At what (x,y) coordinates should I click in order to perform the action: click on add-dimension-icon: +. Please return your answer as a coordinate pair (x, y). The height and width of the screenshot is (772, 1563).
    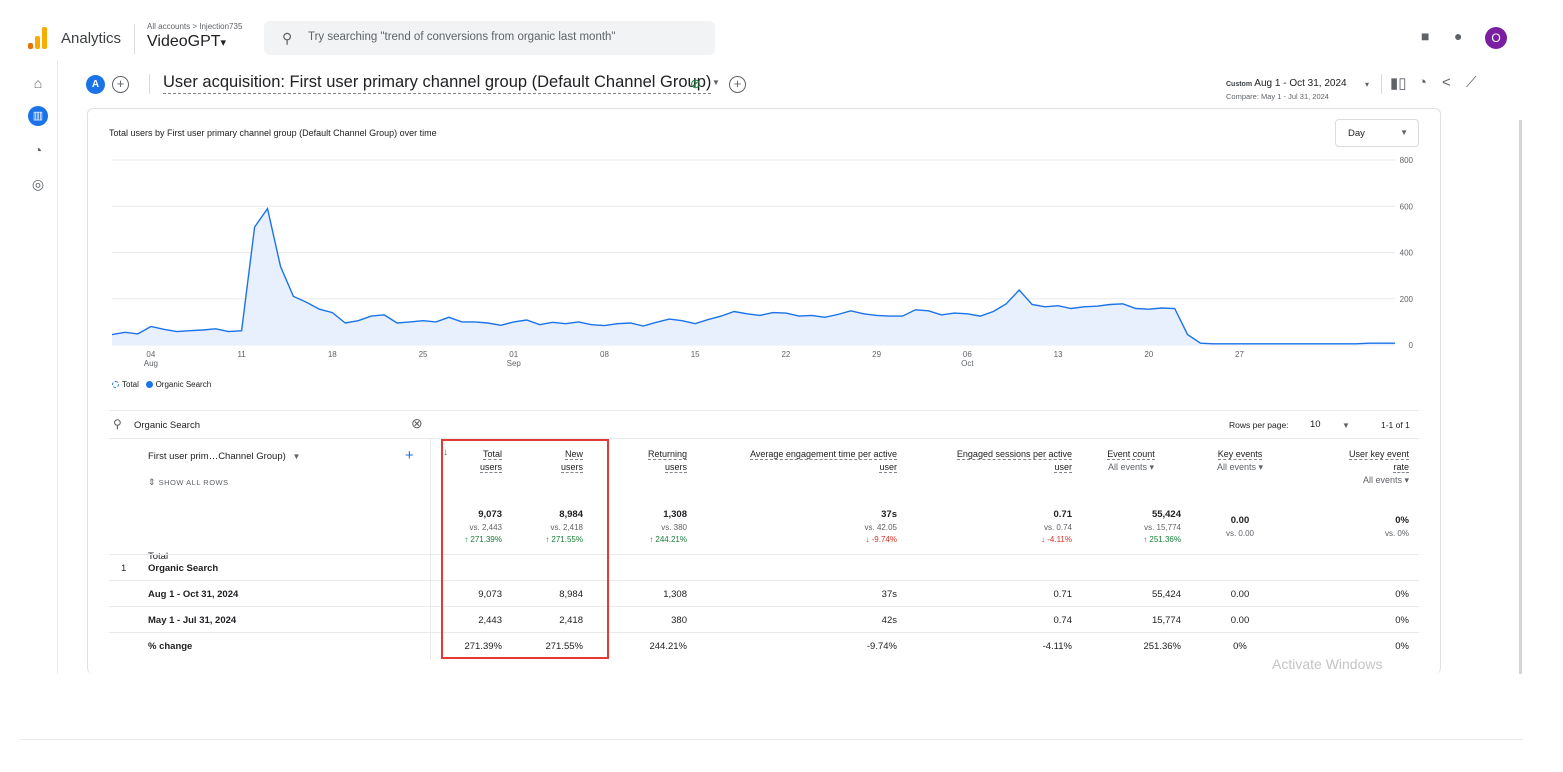
    Looking at the image, I should click on (409, 455).